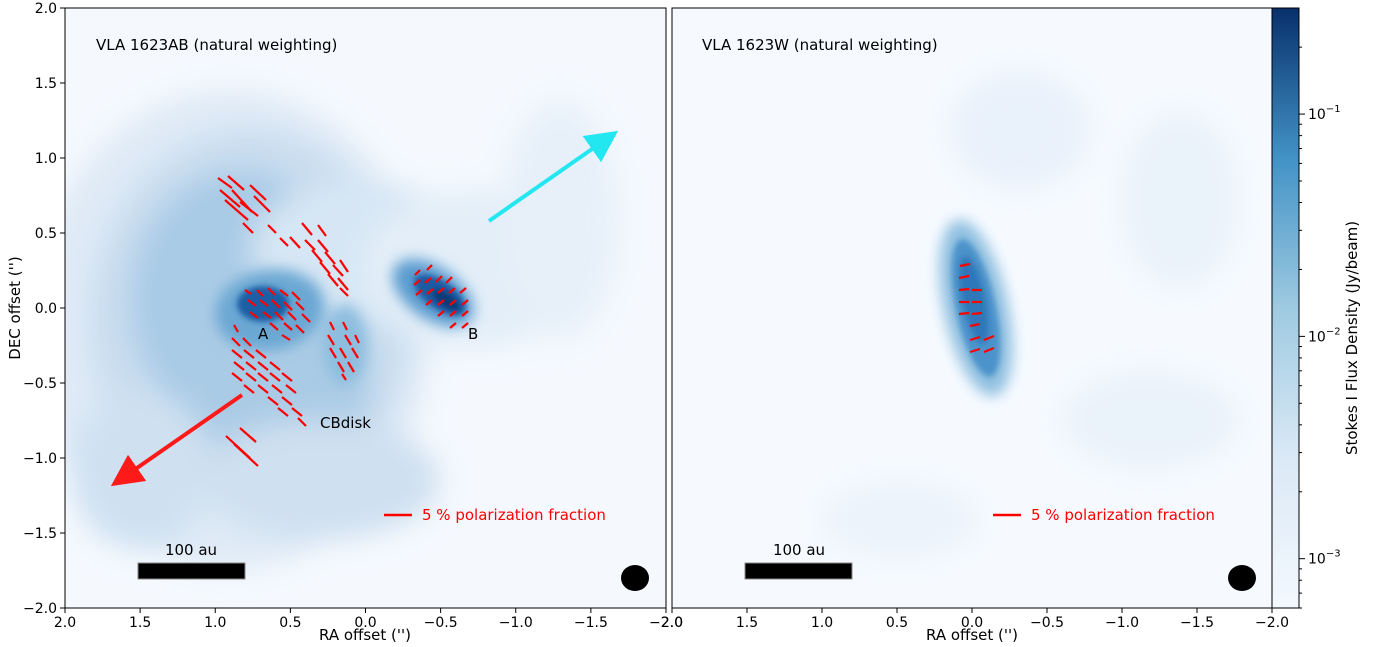 Image resolution: width=1385 pixels, height=647 pixels. What do you see at coordinates (473, 334) in the screenshot?
I see `label-source-b: B` at bounding box center [473, 334].